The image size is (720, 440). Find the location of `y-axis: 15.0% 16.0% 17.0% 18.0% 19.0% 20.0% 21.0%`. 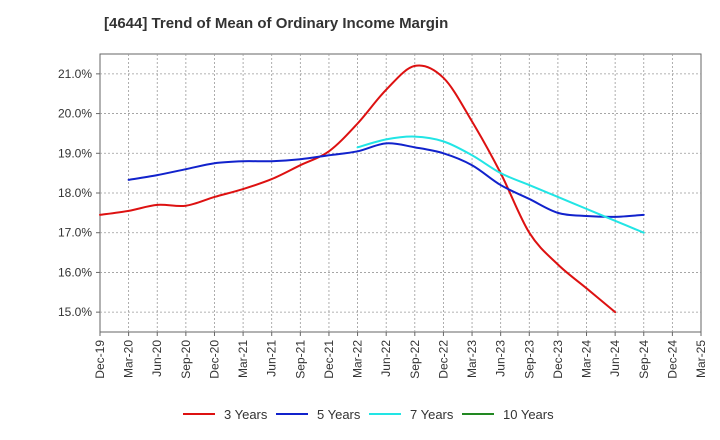

y-axis: 15.0% 16.0% 17.0% 18.0% 19.0% 20.0% 21.0% is located at coordinates (79, 193).